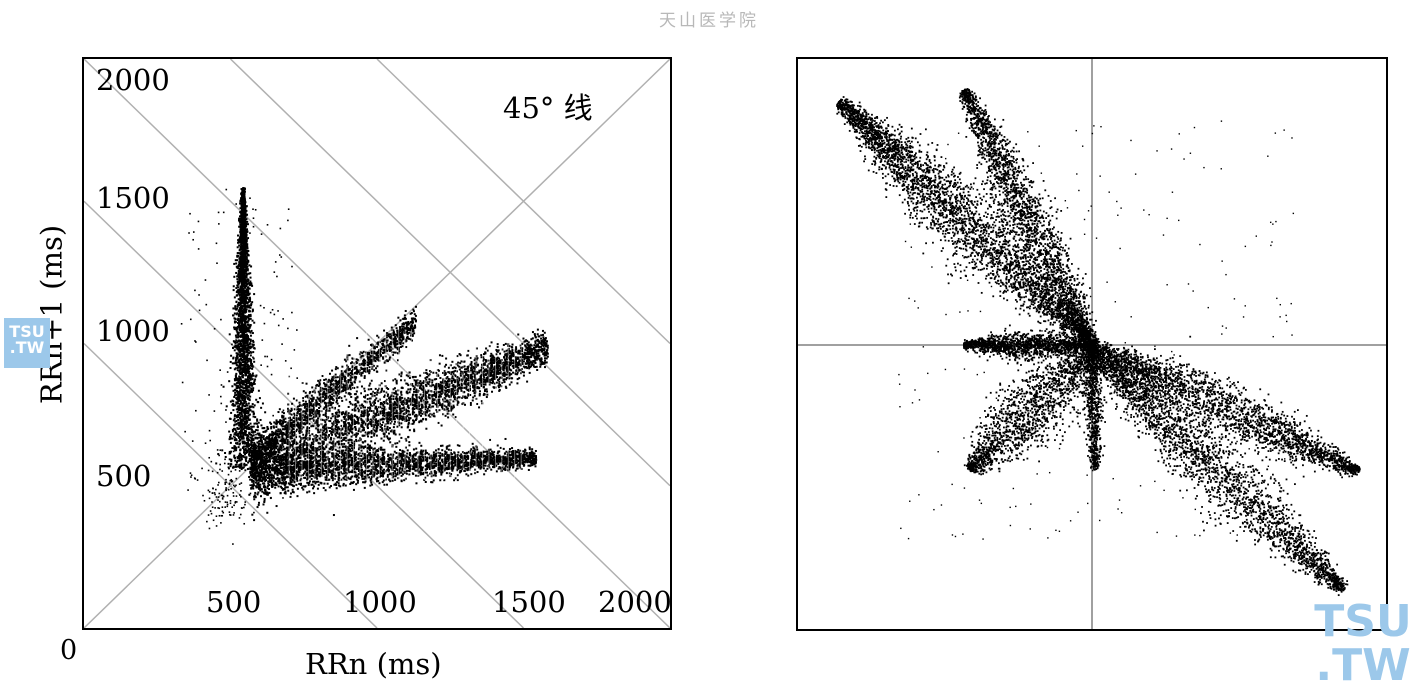 This screenshot has width=1418, height=691. I want to click on scatter-points, so click(364, 366).